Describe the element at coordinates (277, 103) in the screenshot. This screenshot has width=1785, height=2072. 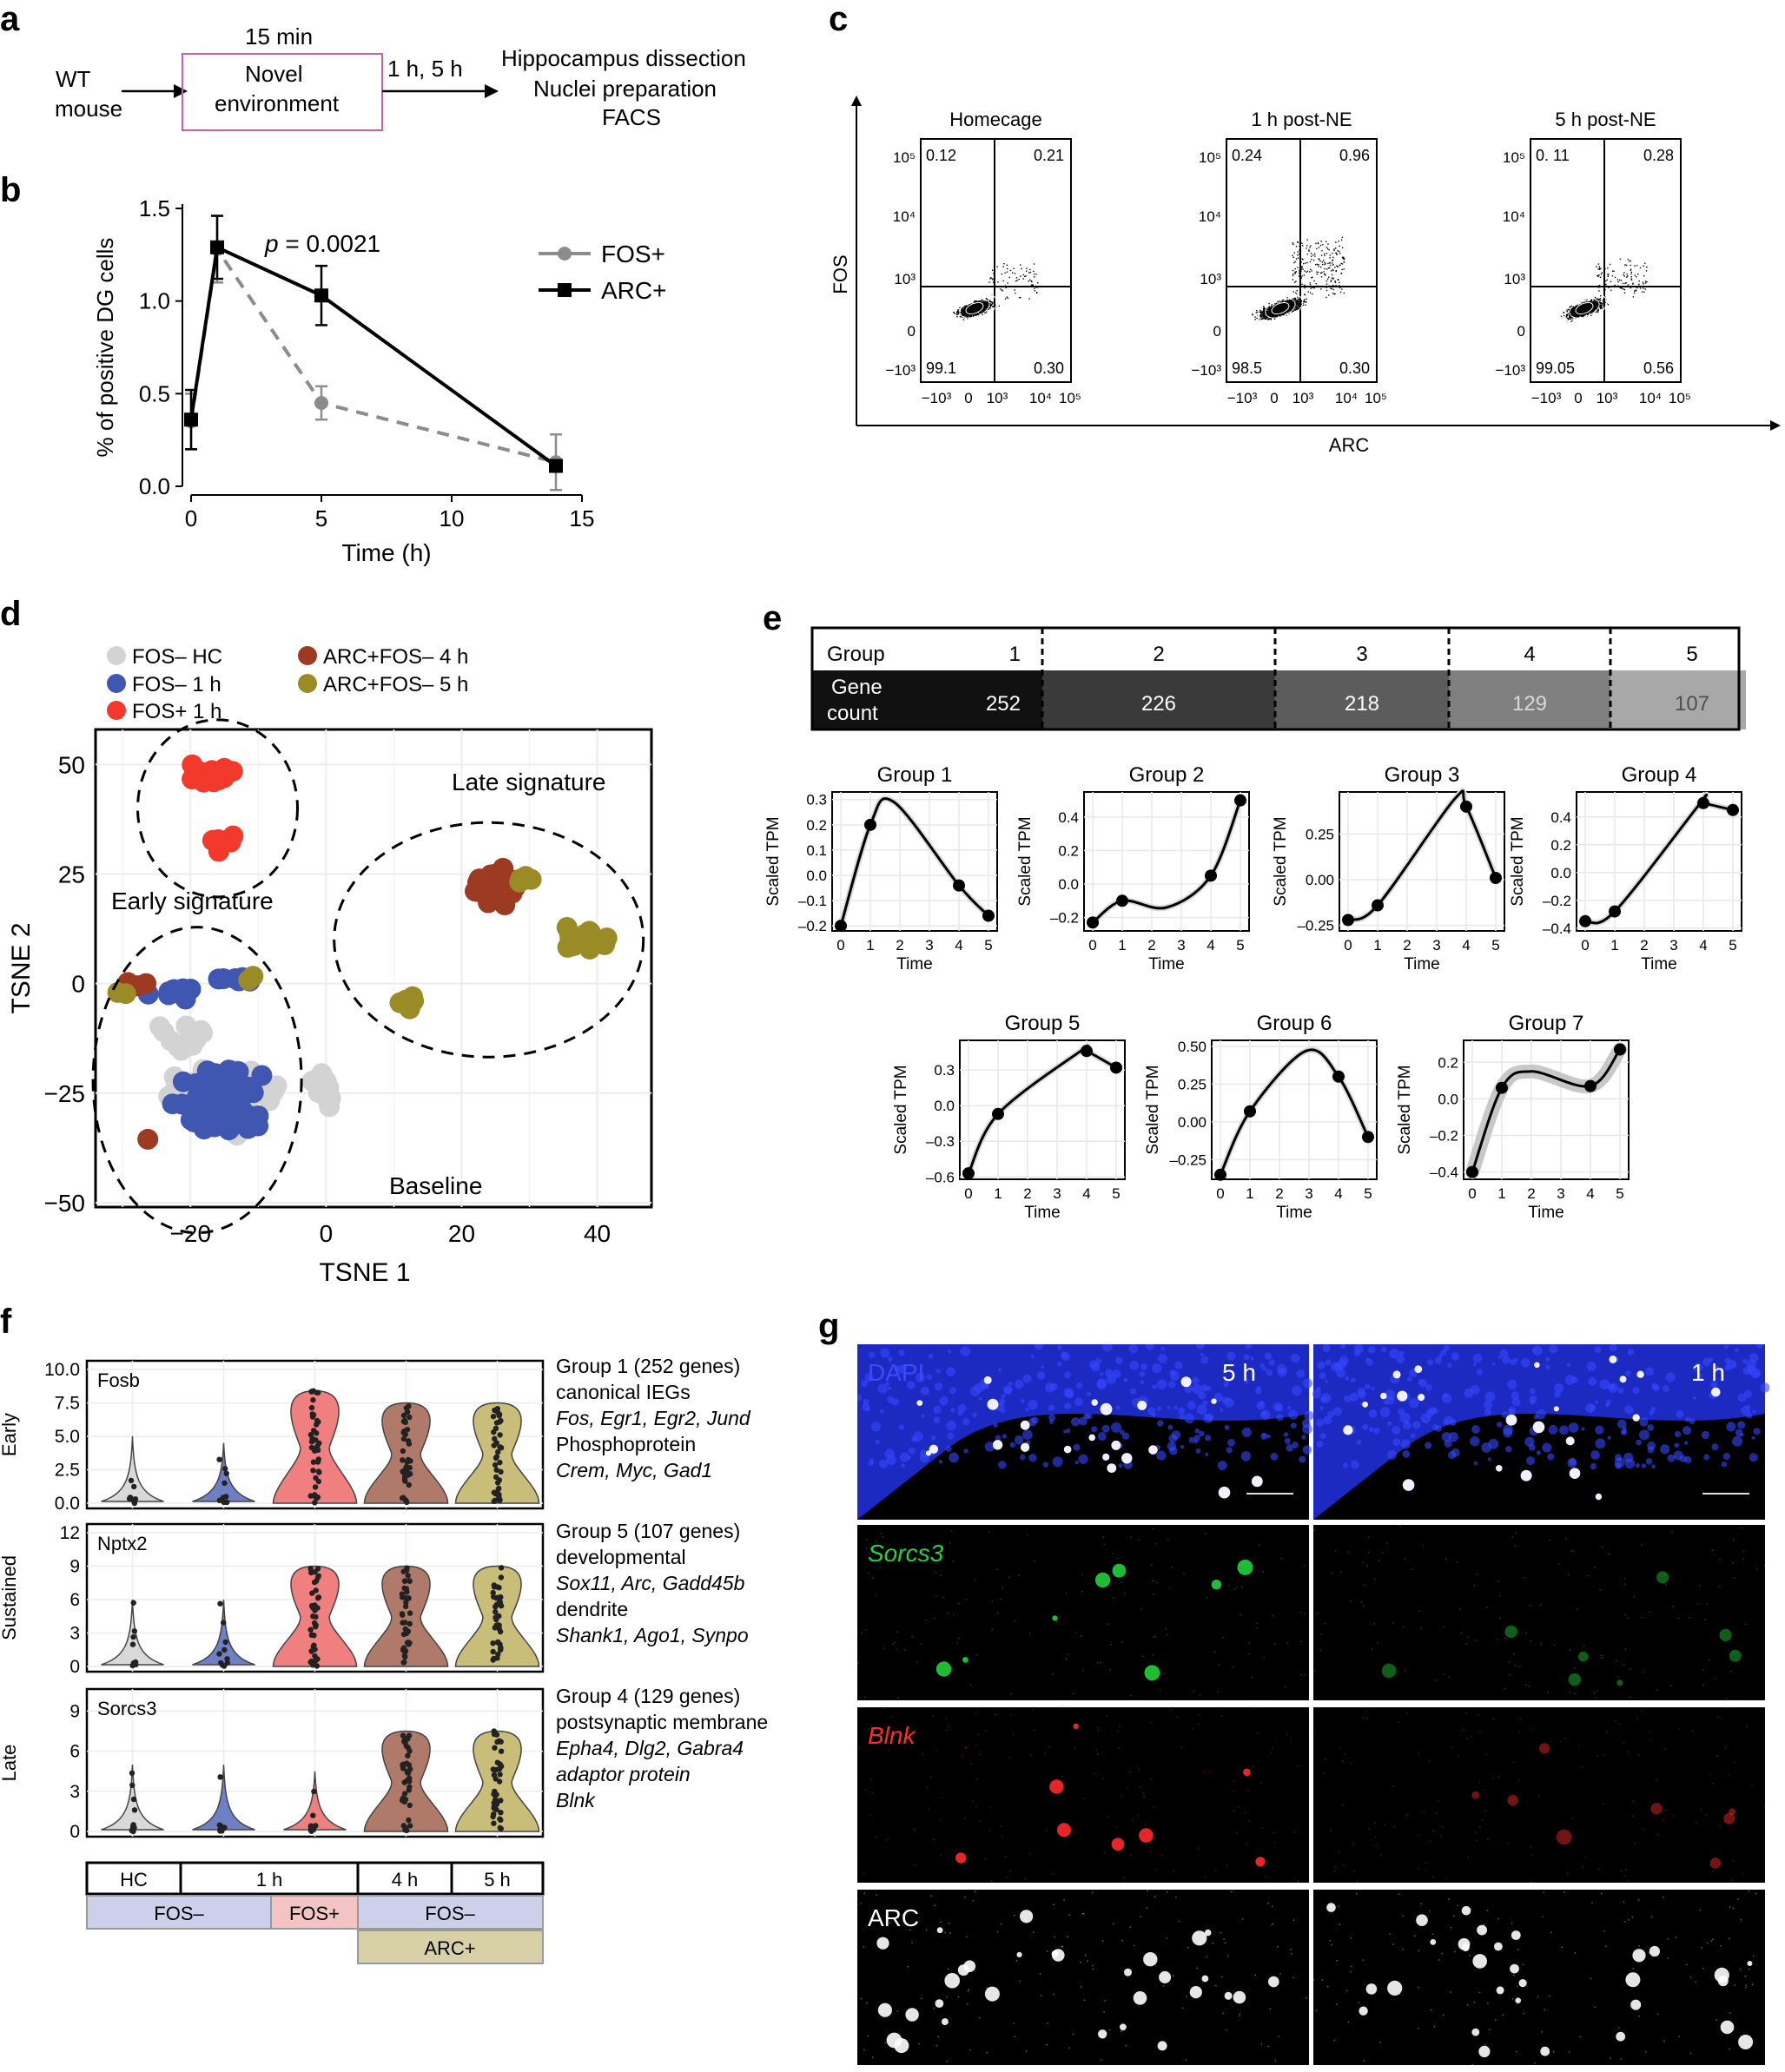
I see `panel-a-box-line-2: environment` at that location.